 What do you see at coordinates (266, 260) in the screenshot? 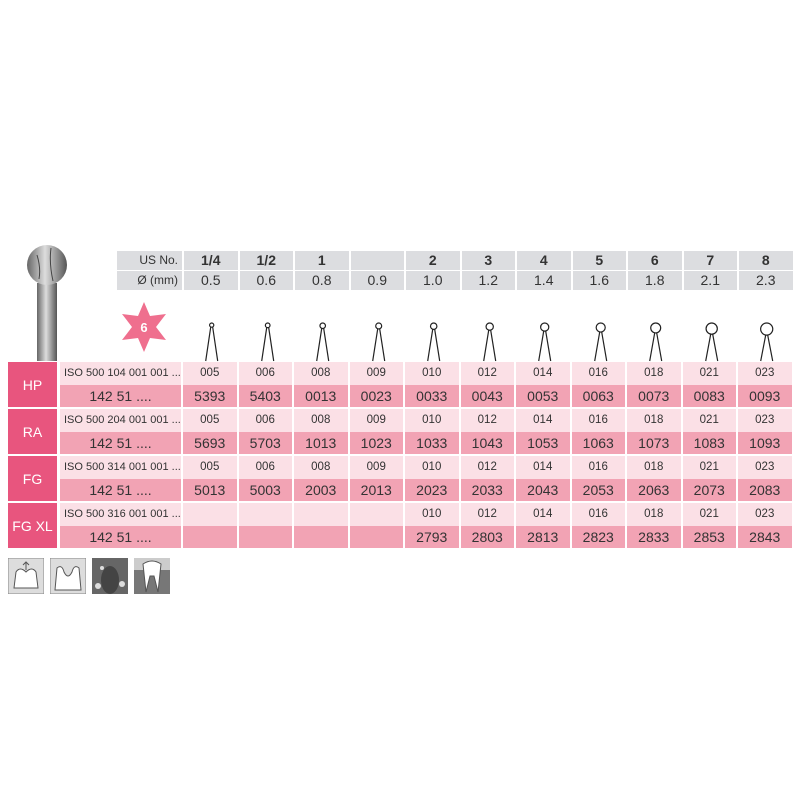
I see `us-number-cell: 1/2` at bounding box center [266, 260].